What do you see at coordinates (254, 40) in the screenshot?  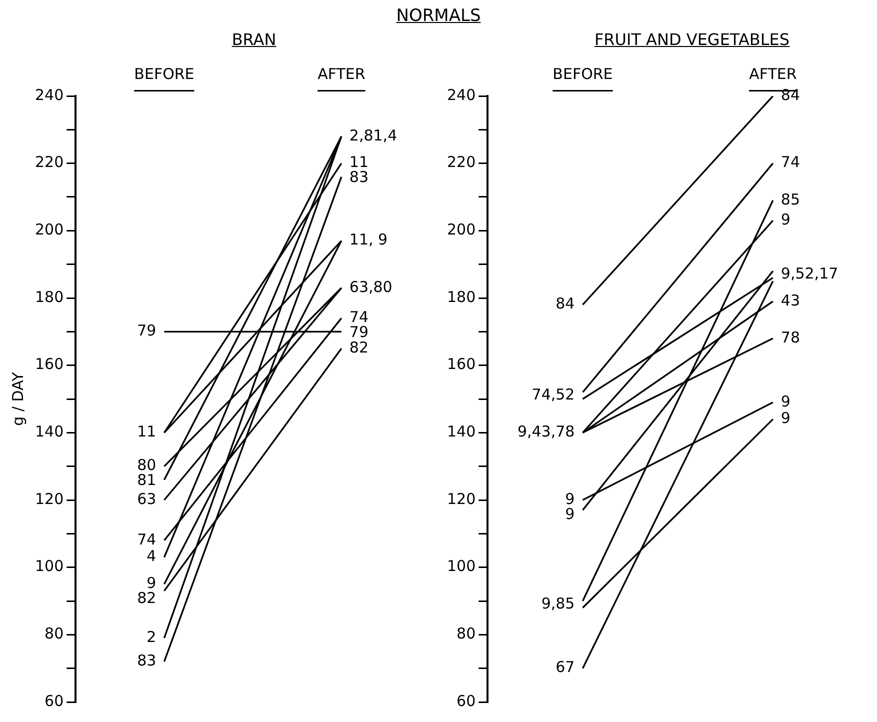 I see `chart-title: BRAN` at bounding box center [254, 40].